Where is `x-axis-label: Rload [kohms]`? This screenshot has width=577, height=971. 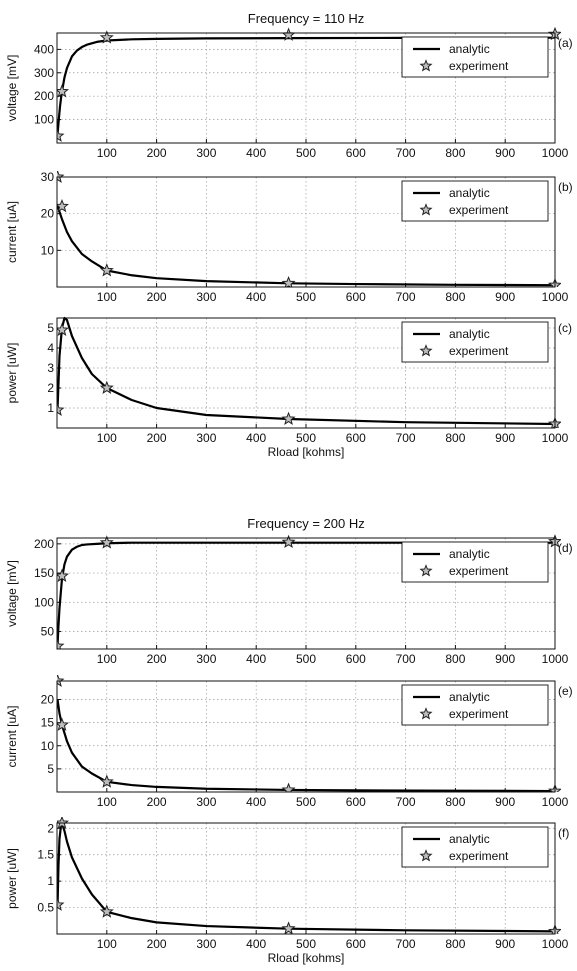
x-axis-label: Rload [kohms] is located at coordinates (306, 958).